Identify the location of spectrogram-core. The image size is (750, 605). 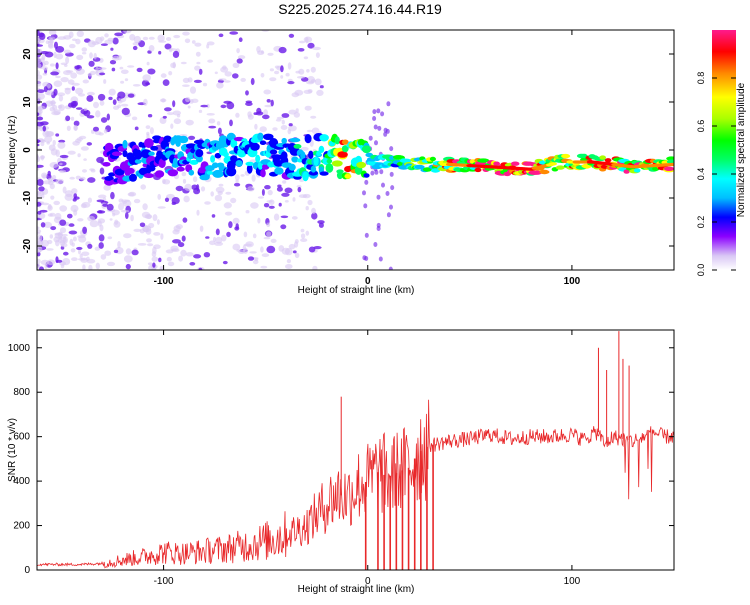
(553, 164).